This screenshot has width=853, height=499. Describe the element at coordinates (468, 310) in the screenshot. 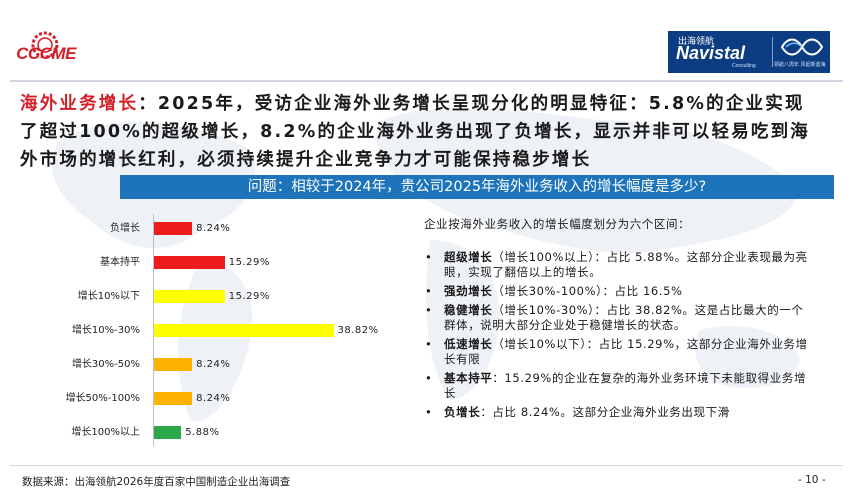

I see `item-label: 稳健增长` at that location.